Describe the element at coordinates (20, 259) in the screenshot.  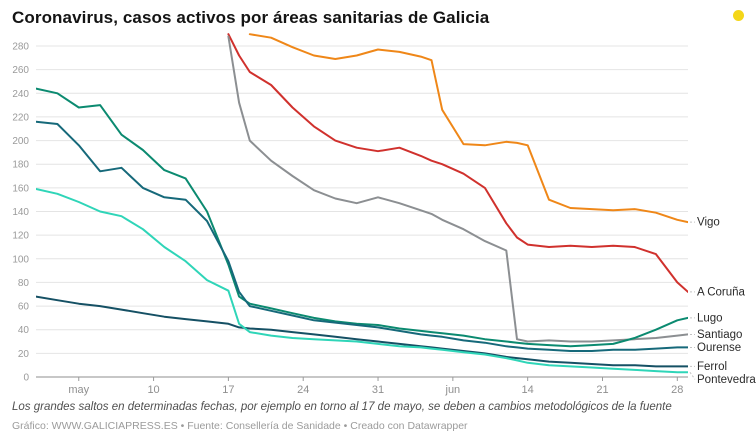
I see `y-tick-label: 100` at that location.